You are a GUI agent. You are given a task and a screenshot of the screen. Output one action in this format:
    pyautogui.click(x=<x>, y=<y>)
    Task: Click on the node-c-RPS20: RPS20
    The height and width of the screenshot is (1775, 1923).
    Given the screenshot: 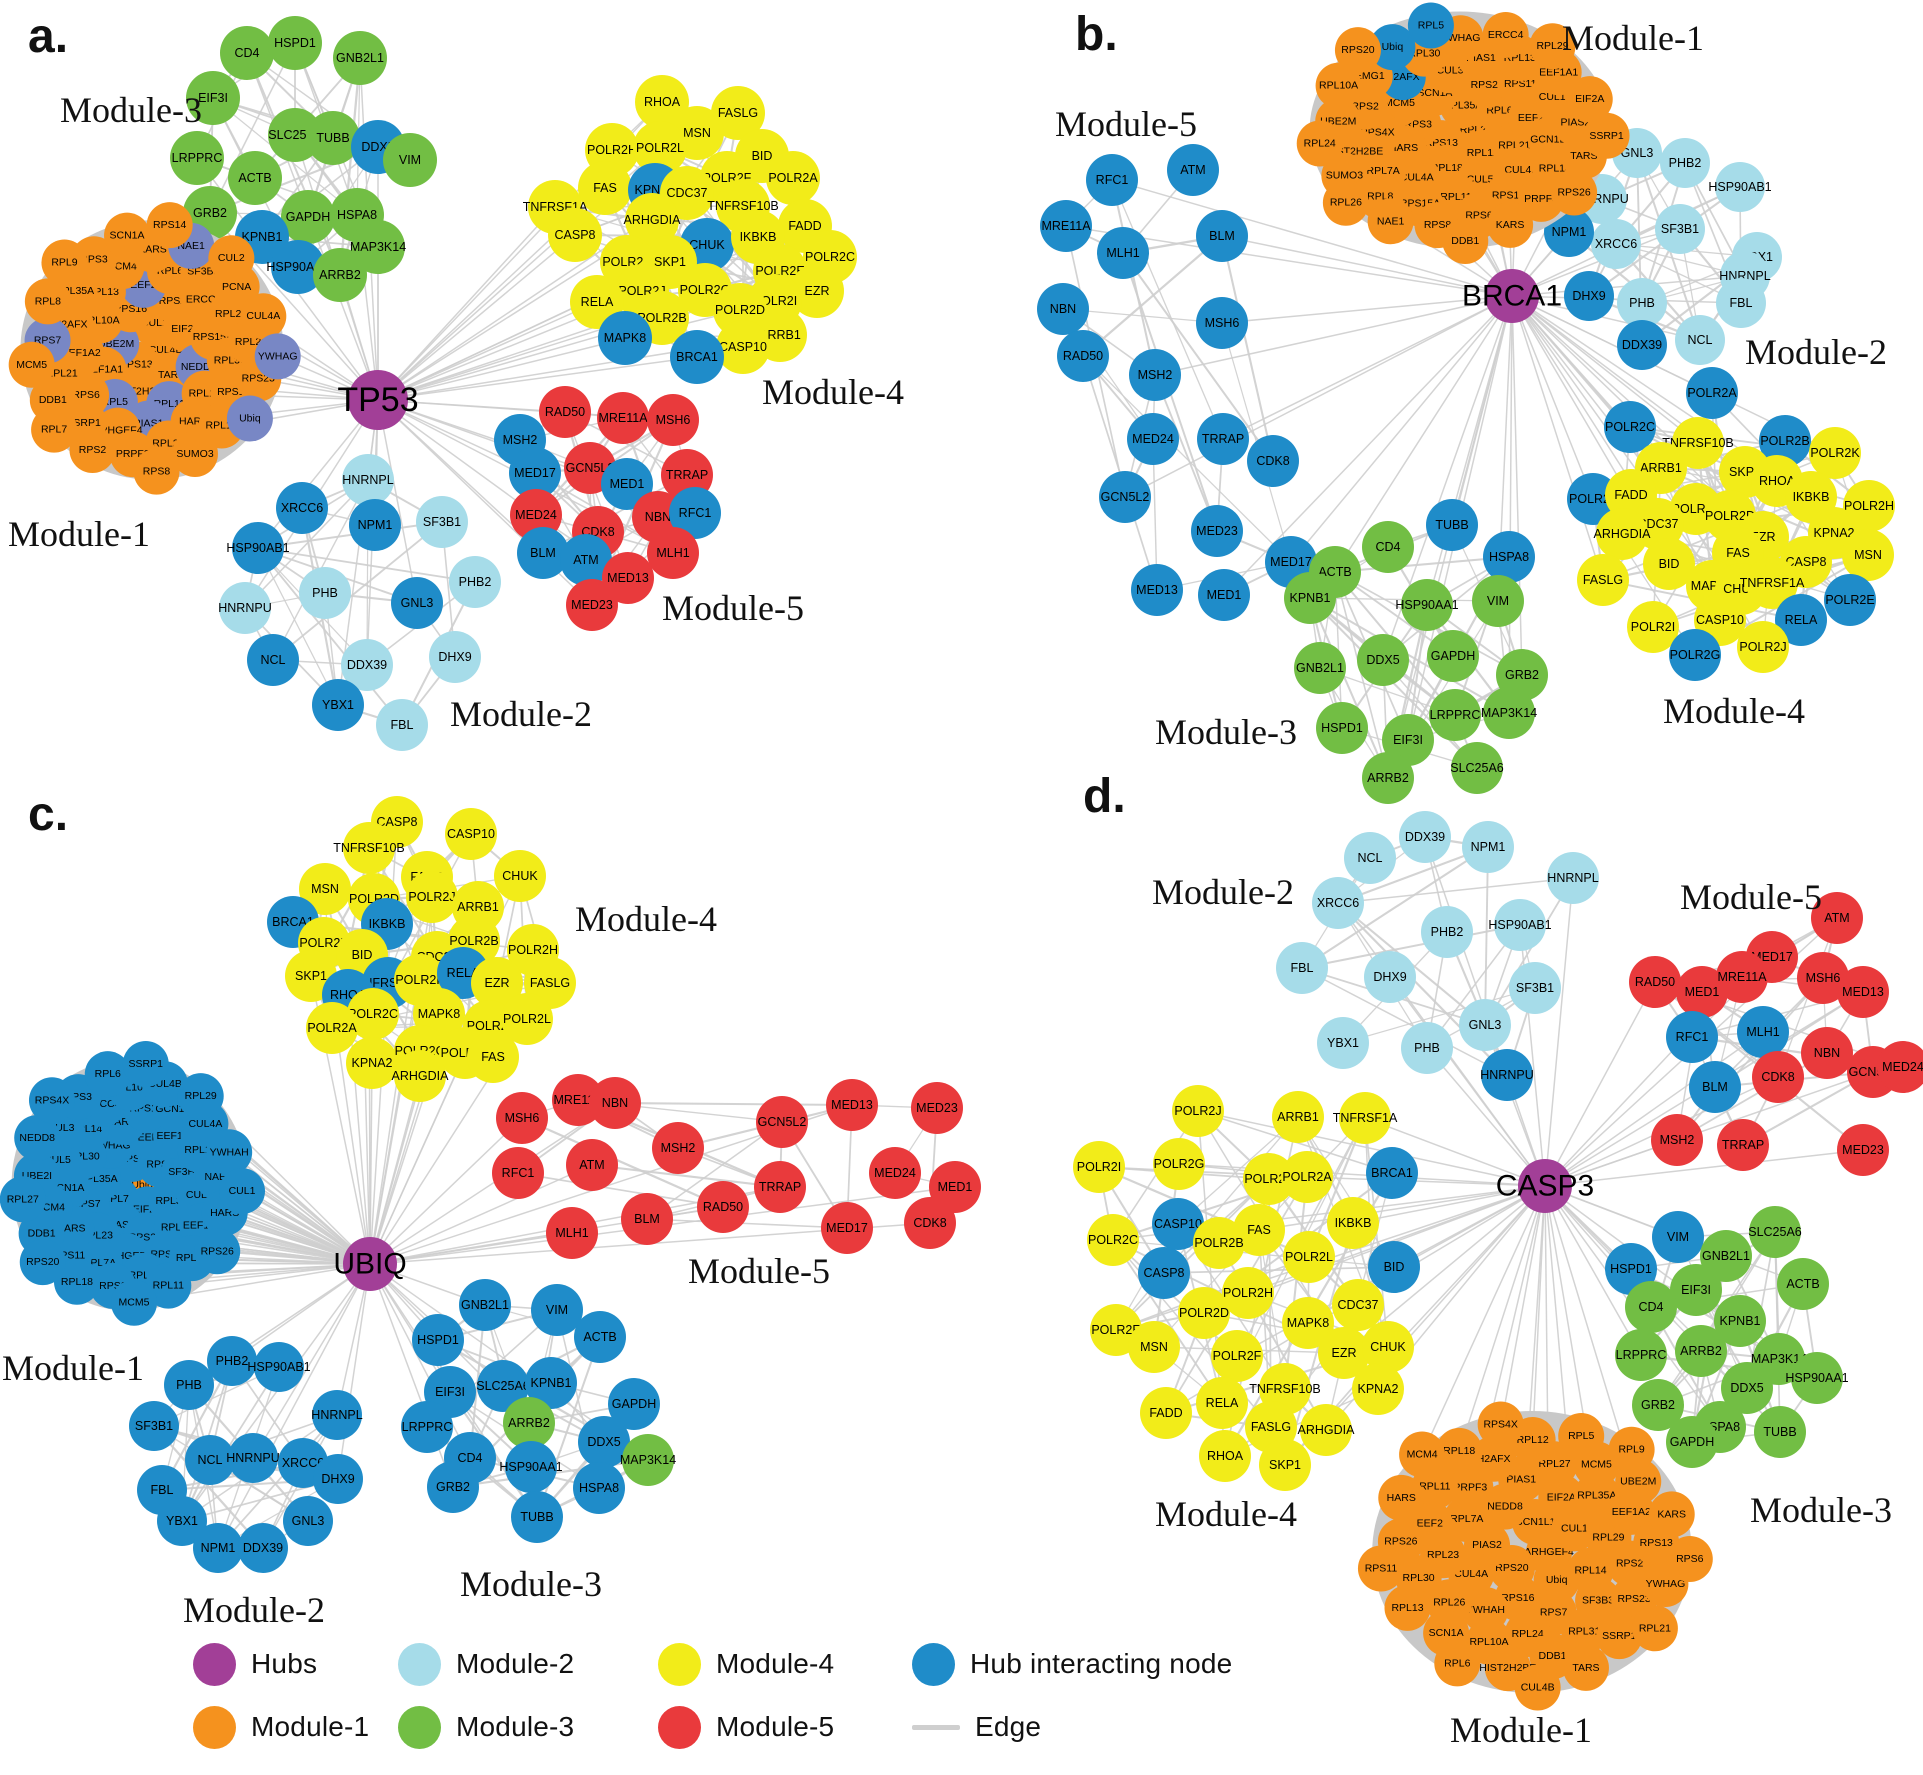 What is the action you would take?
    pyautogui.click(x=42, y=1262)
    